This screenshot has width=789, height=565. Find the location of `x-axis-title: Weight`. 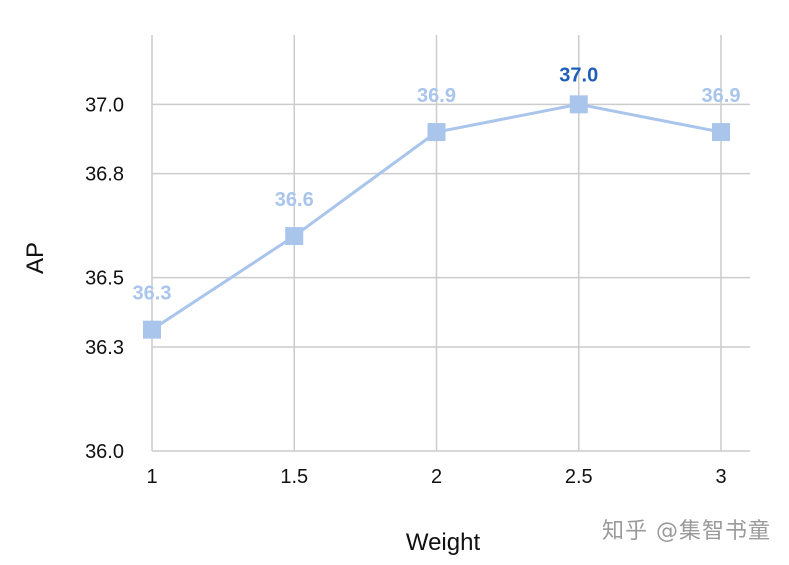

x-axis-title: Weight is located at coordinates (443, 542).